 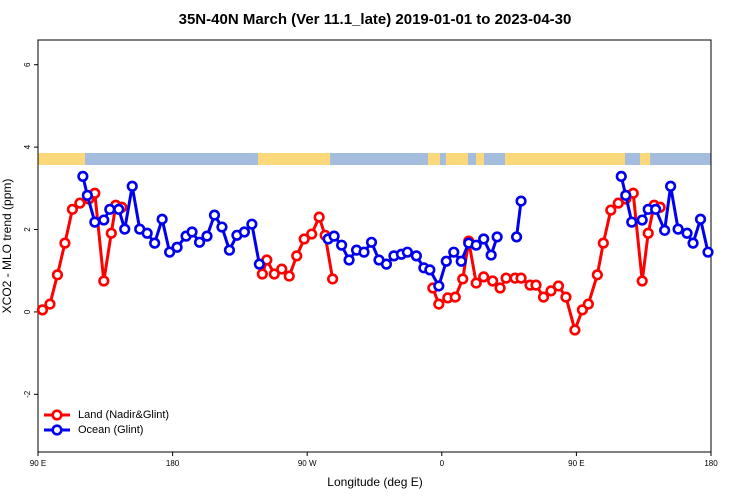 What do you see at coordinates (123, 415) in the screenshot?
I see `legend-label: Land (Nadir&Glint)` at bounding box center [123, 415].